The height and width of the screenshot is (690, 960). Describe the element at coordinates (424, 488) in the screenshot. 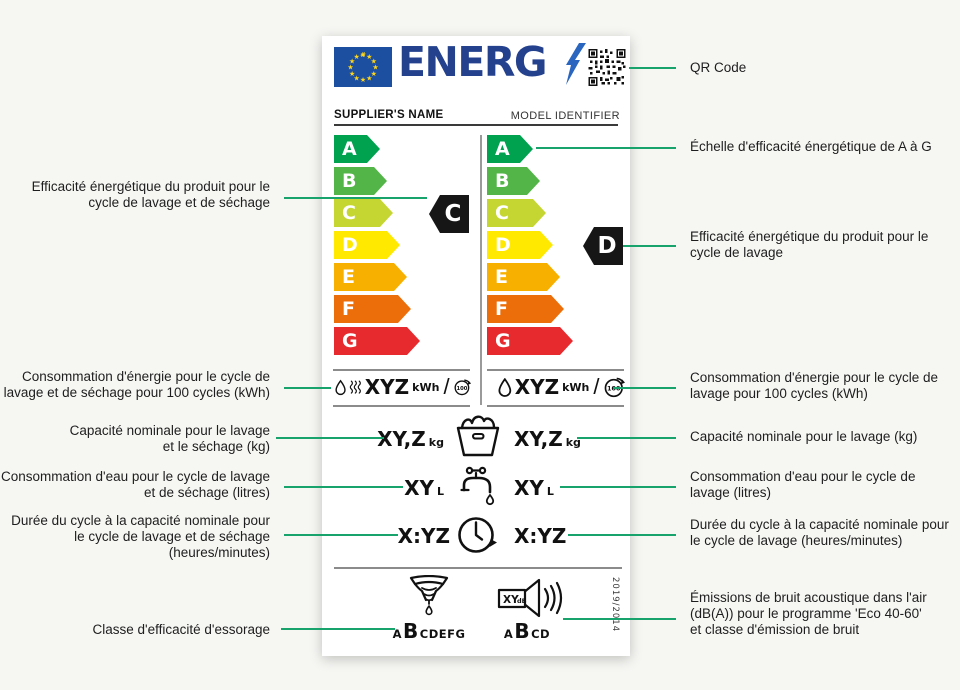

I see `water-consumption-wash-dry: XY L` at that location.